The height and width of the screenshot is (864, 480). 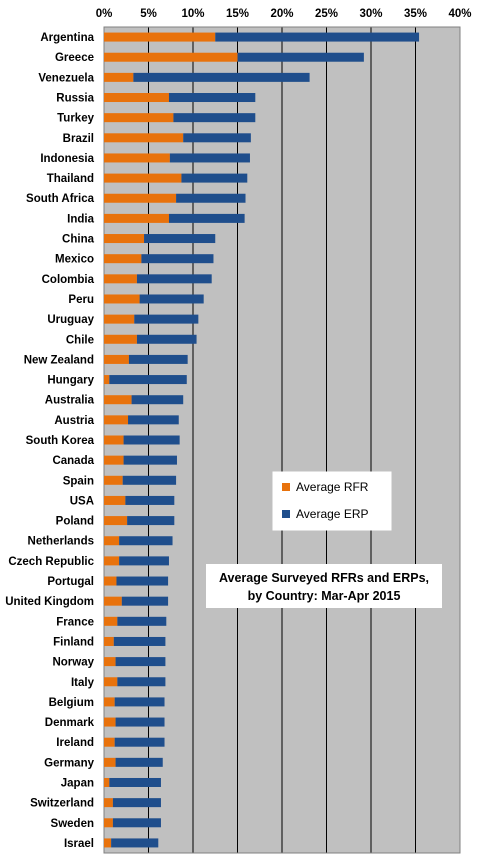 What do you see at coordinates (332, 487) in the screenshot?
I see `legend-label-rfr: Average RFR` at bounding box center [332, 487].